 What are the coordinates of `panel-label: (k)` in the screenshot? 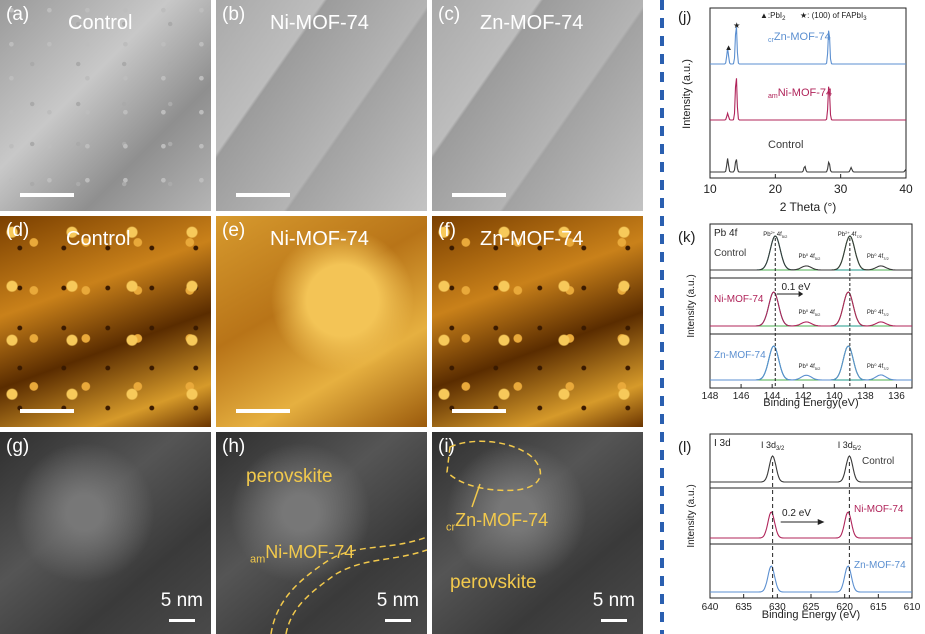 It's located at (687, 237).